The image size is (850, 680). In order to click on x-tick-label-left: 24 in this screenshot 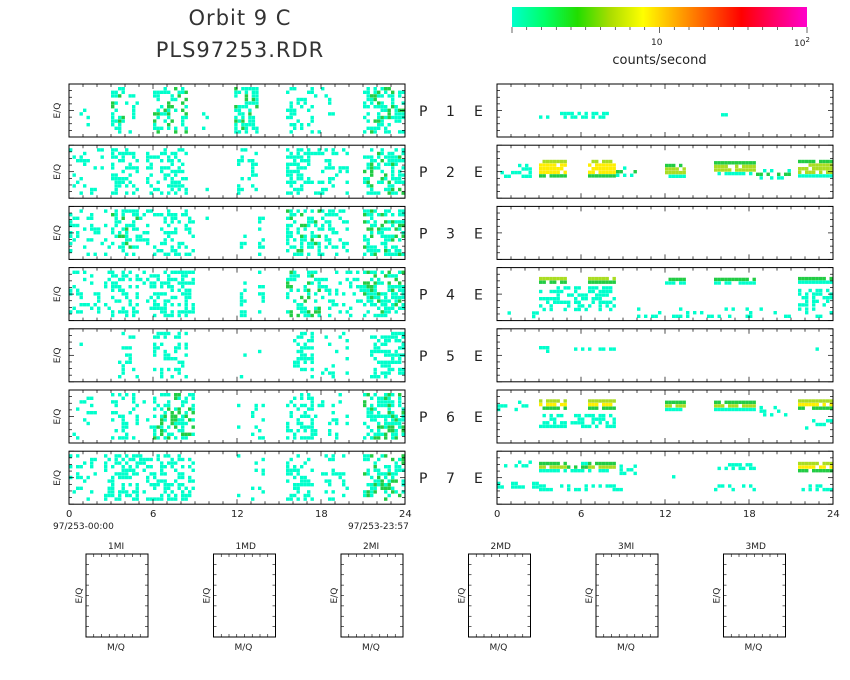, I will do `click(405, 514)`.